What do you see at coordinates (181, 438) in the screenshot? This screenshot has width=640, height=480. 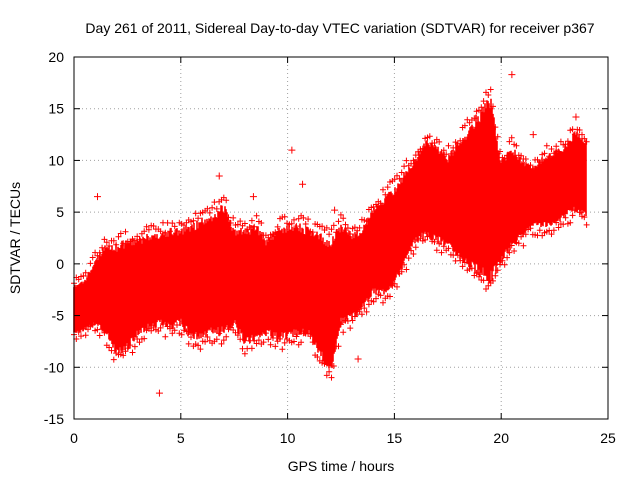 I see `x-tick-label: 5` at bounding box center [181, 438].